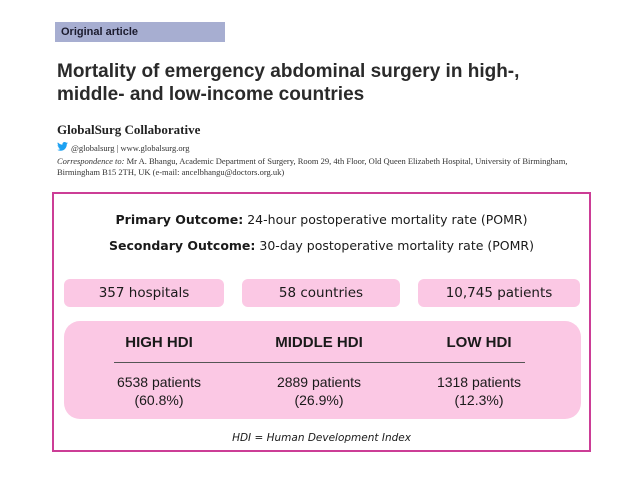  I want to click on hdi-group-percent: (12.3%), so click(479, 400).